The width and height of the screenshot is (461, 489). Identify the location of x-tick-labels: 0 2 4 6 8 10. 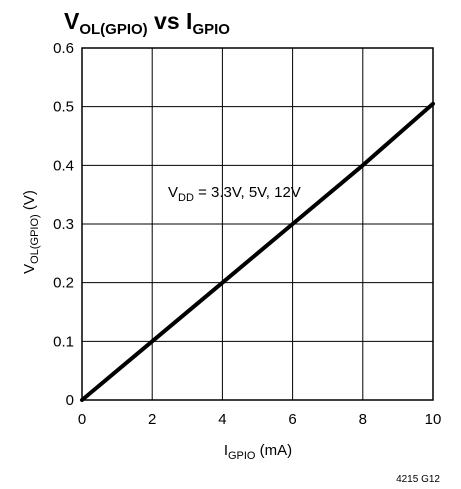
(260, 419).